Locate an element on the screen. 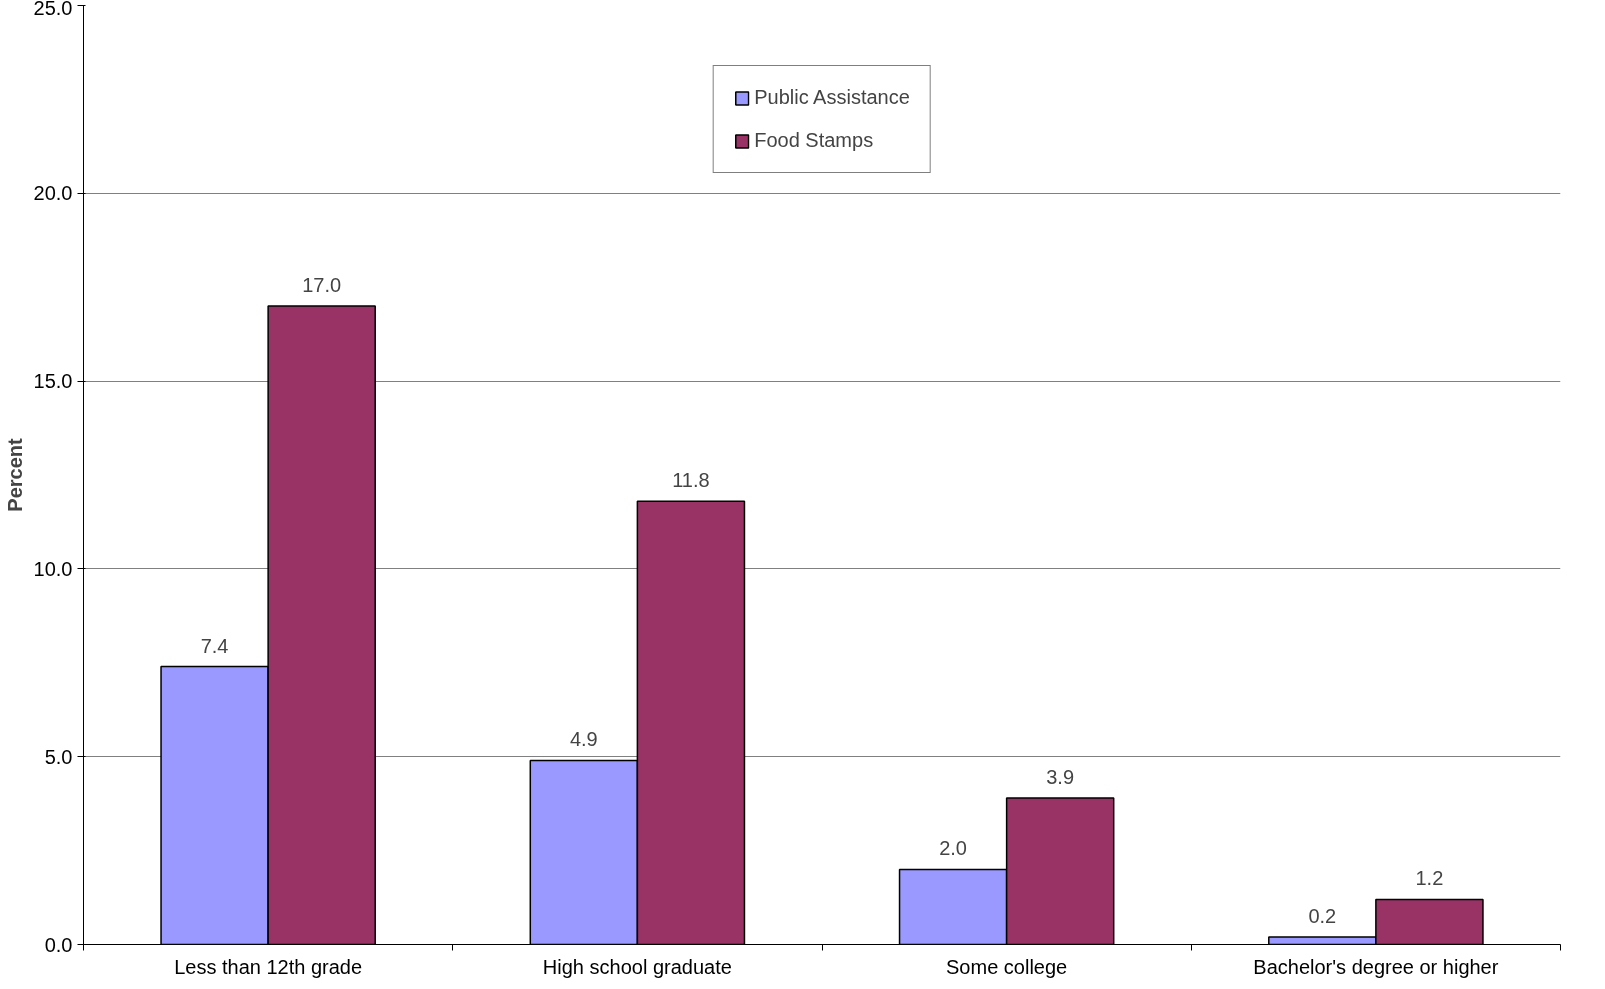 This screenshot has height=989, width=1605. legend-label: Food Stamps is located at coordinates (814, 140).